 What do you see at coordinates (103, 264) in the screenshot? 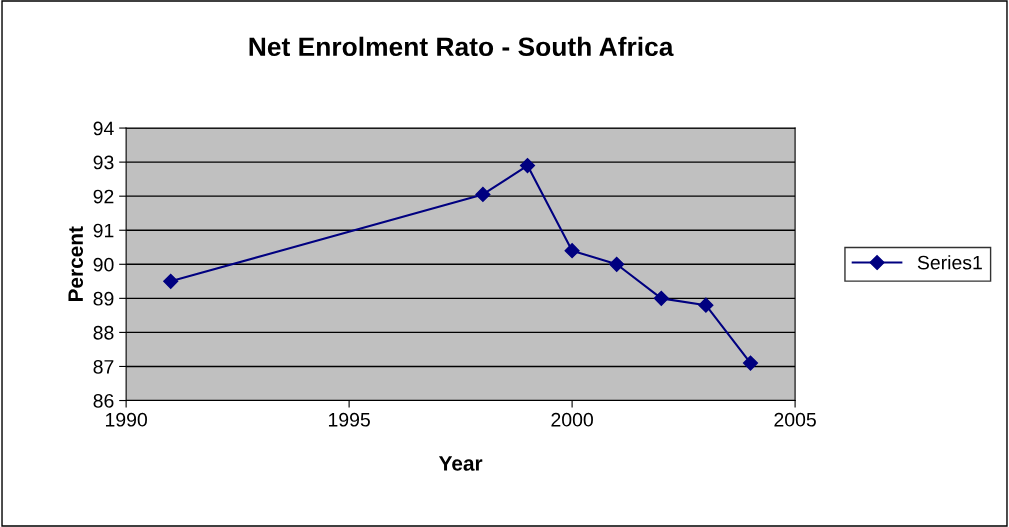
I see `y-tick-label: 90` at bounding box center [103, 264].